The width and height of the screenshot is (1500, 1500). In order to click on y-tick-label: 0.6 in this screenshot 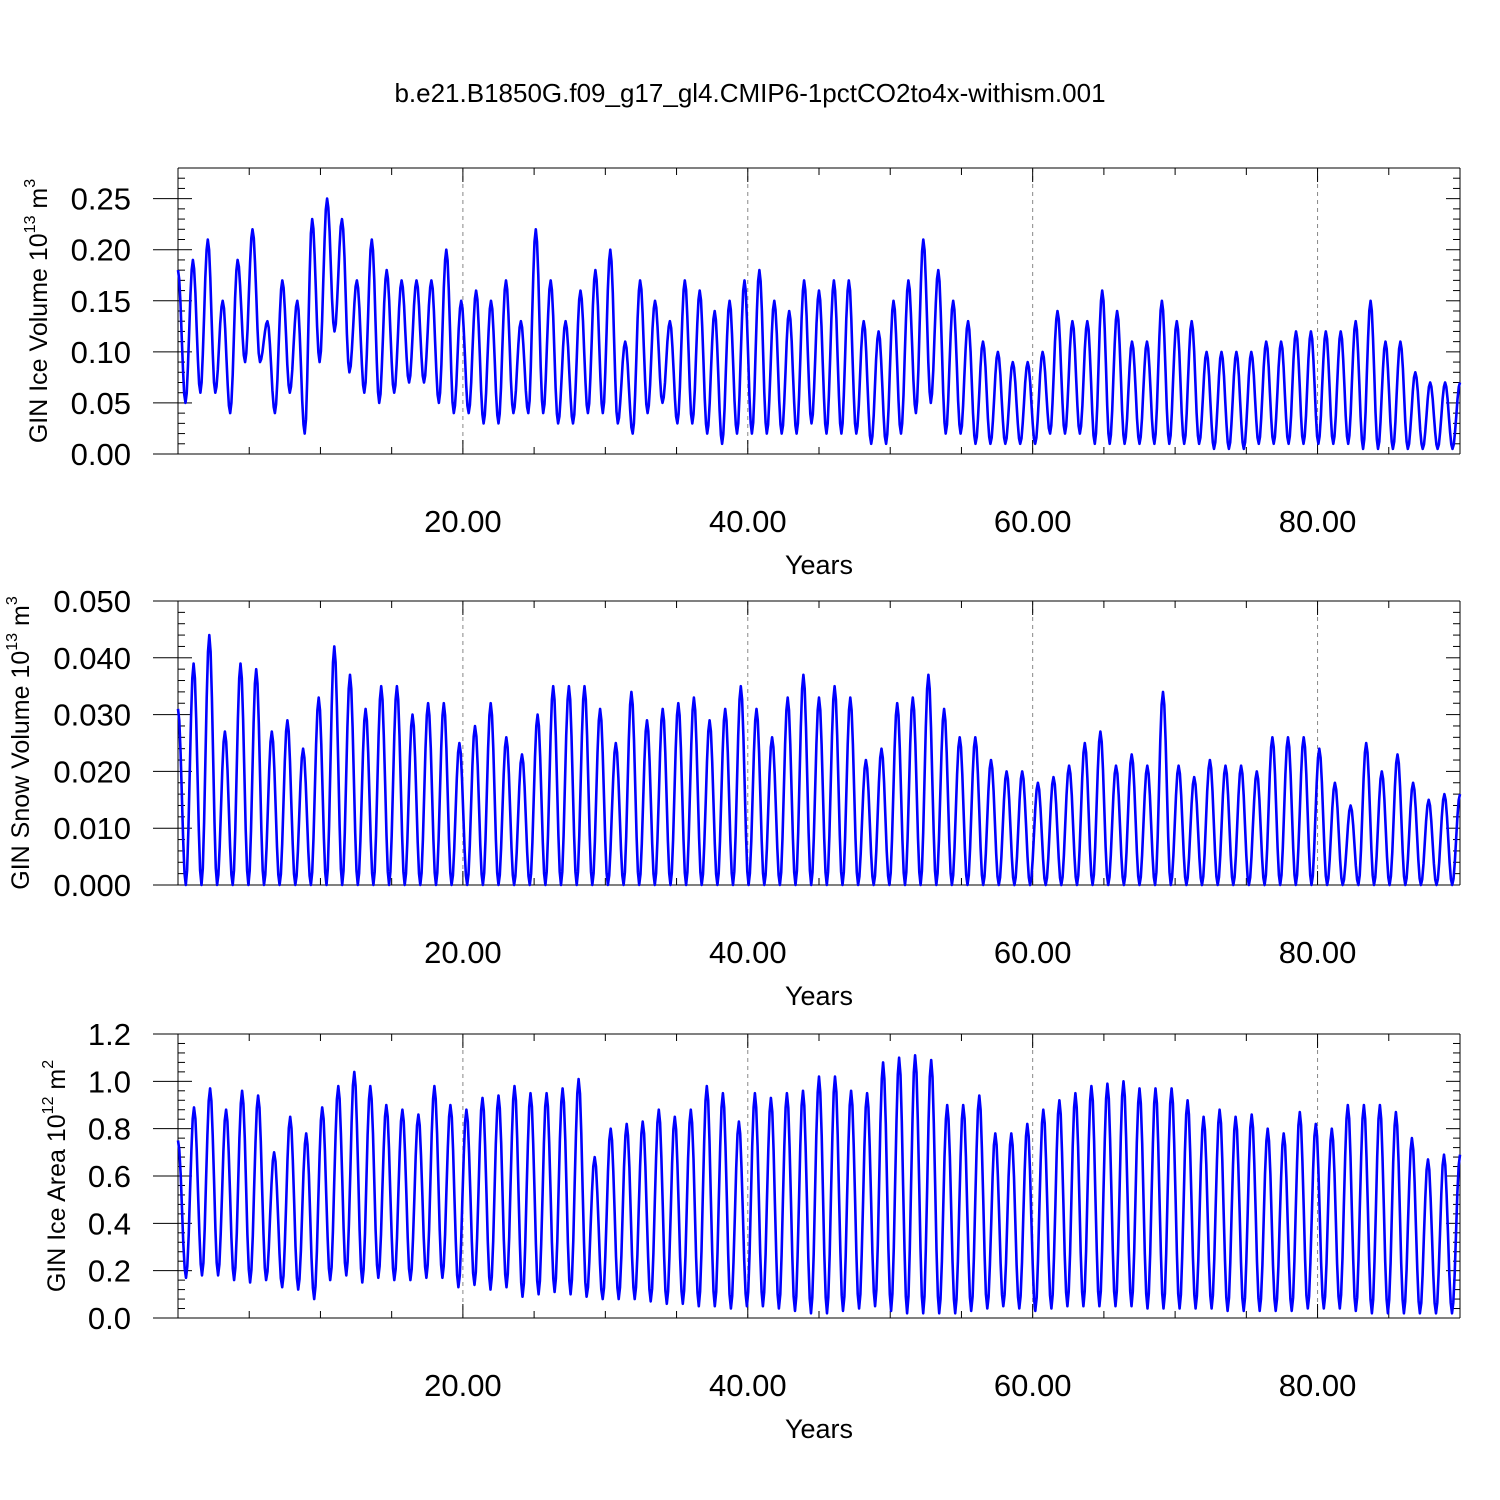, I will do `click(109, 1176)`.